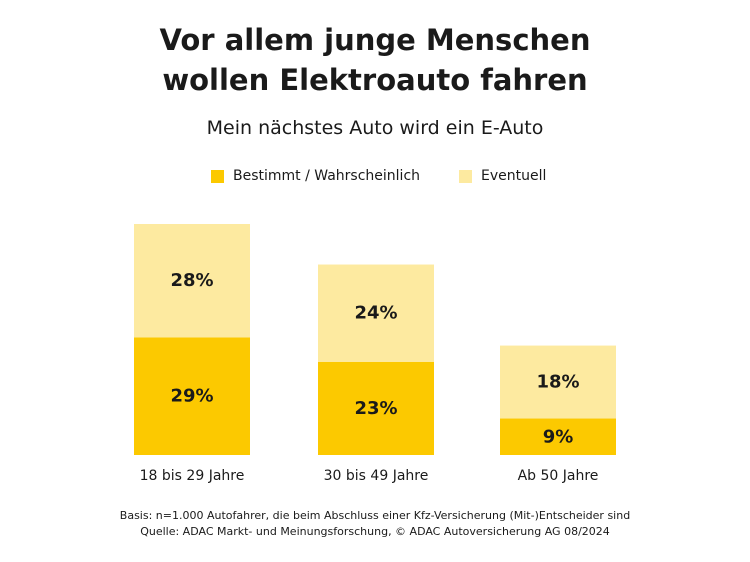 The width and height of the screenshot is (750, 562). I want to click on legend-swatch-eventuell, so click(465, 176).